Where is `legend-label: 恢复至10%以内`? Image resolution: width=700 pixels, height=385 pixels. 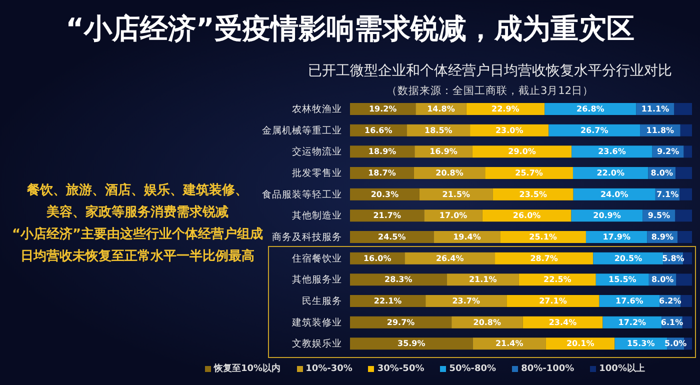 legend-label: 恢复至10%以内 is located at coordinates (246, 368).